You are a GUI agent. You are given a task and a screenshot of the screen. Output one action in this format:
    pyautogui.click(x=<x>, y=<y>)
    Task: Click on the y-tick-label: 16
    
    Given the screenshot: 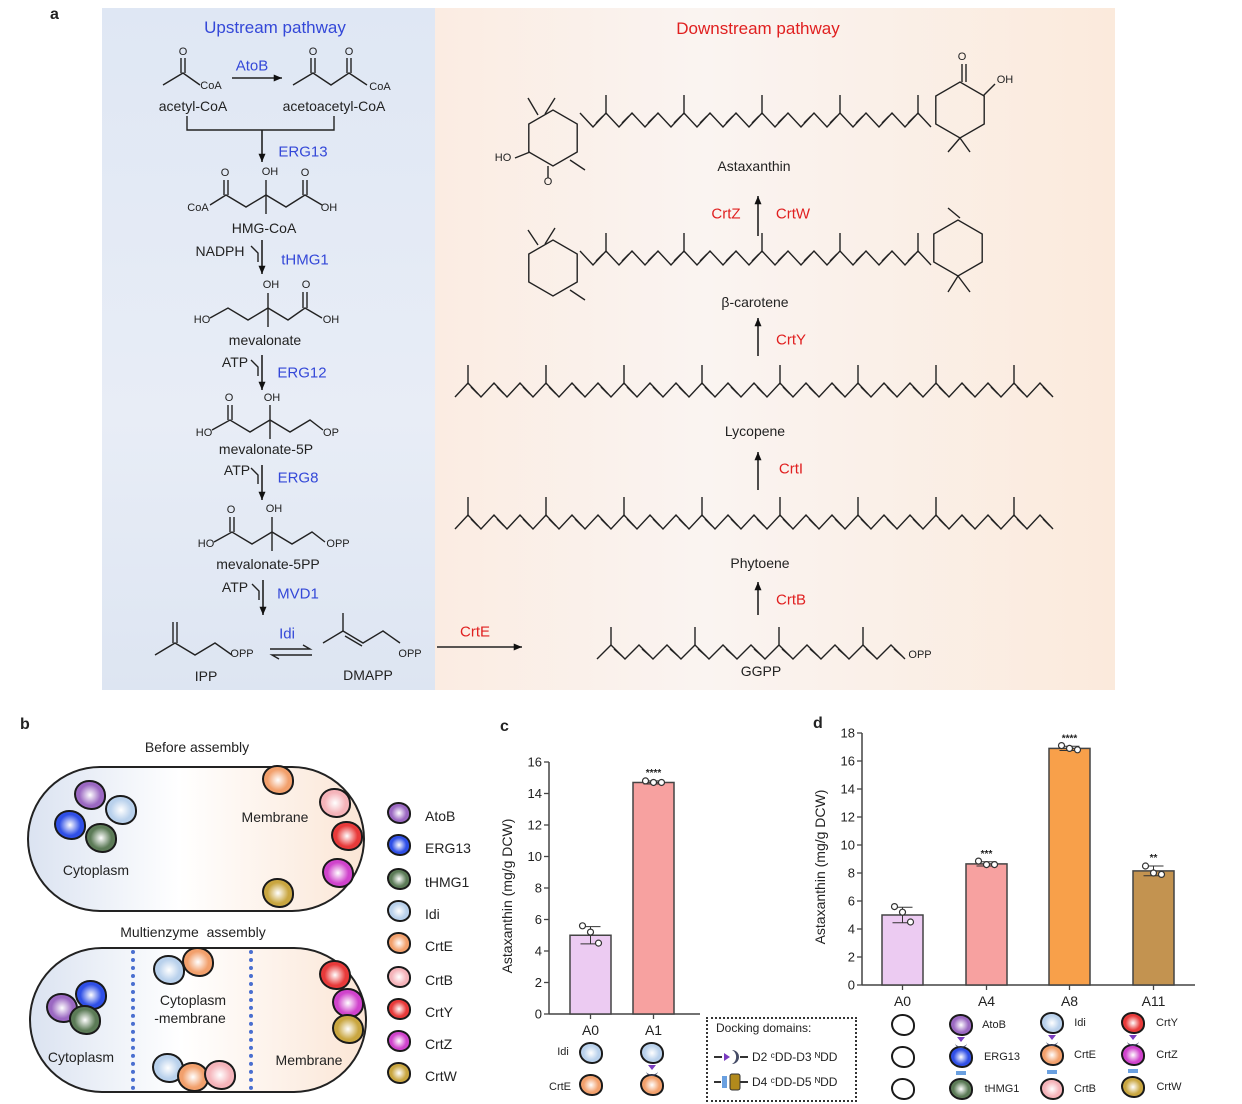 What is the action you would take?
    pyautogui.click(x=848, y=761)
    